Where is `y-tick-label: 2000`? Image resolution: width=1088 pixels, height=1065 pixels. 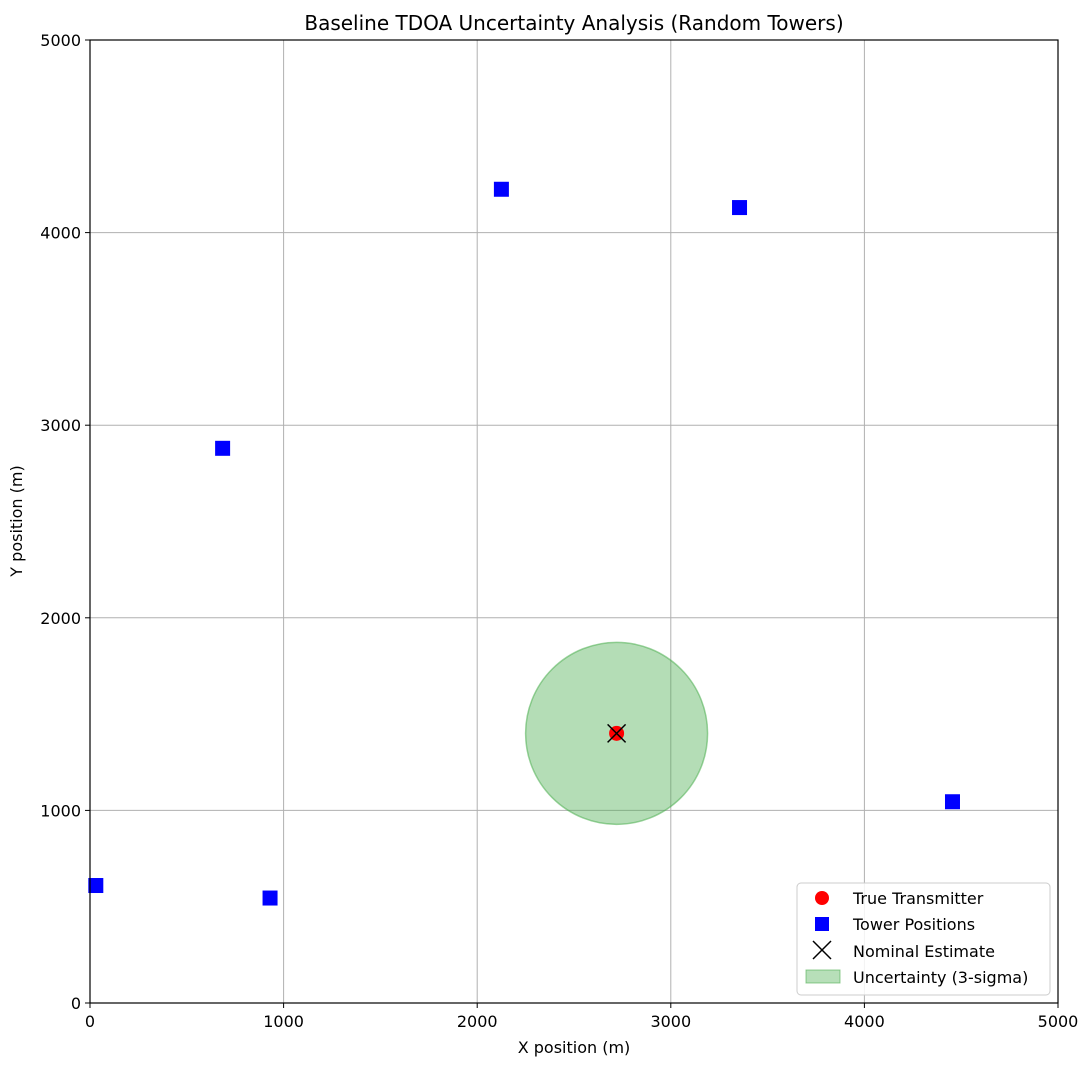 y-tick-label: 2000 is located at coordinates (60, 618).